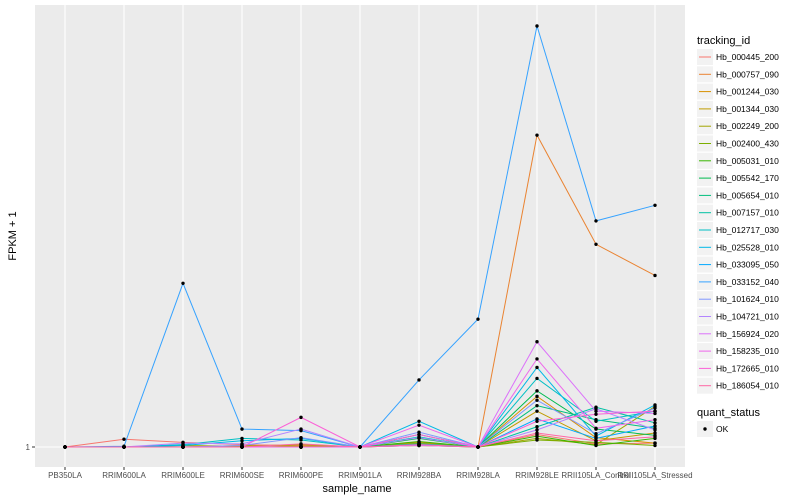 This screenshot has width=800, height=500. Describe the element at coordinates (654, 475) in the screenshot. I see `x-tick-label: RRII105LA_Stressed` at that location.